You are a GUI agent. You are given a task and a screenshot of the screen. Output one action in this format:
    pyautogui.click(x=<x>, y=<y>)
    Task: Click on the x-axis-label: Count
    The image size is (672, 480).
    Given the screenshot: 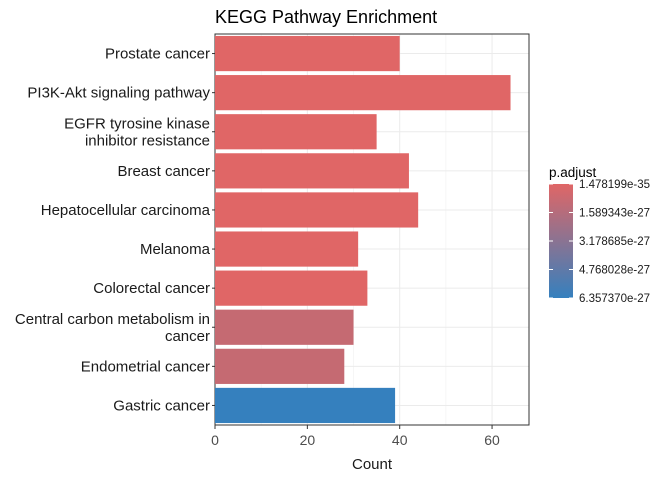 What is the action you would take?
    pyautogui.click(x=372, y=464)
    